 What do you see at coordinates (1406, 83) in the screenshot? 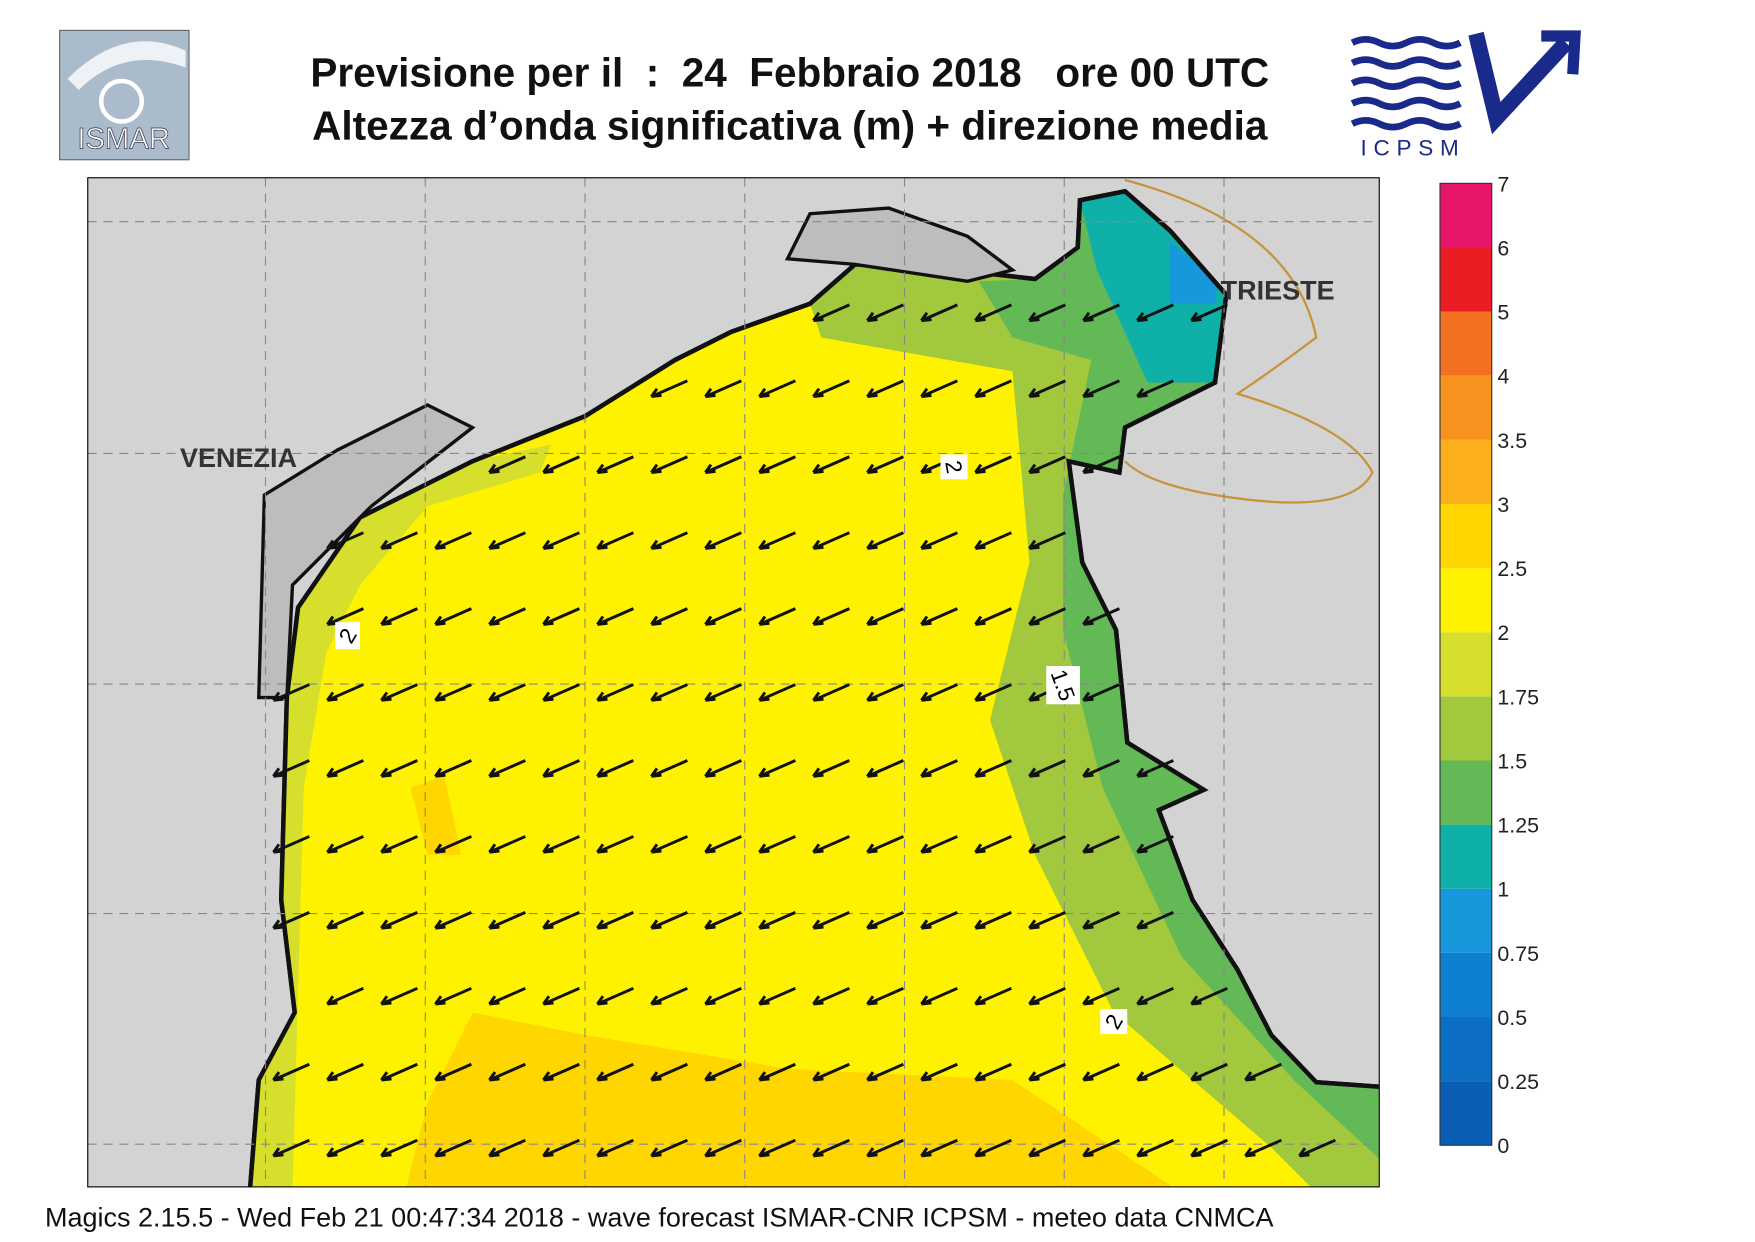
I see `logo-waves` at bounding box center [1406, 83].